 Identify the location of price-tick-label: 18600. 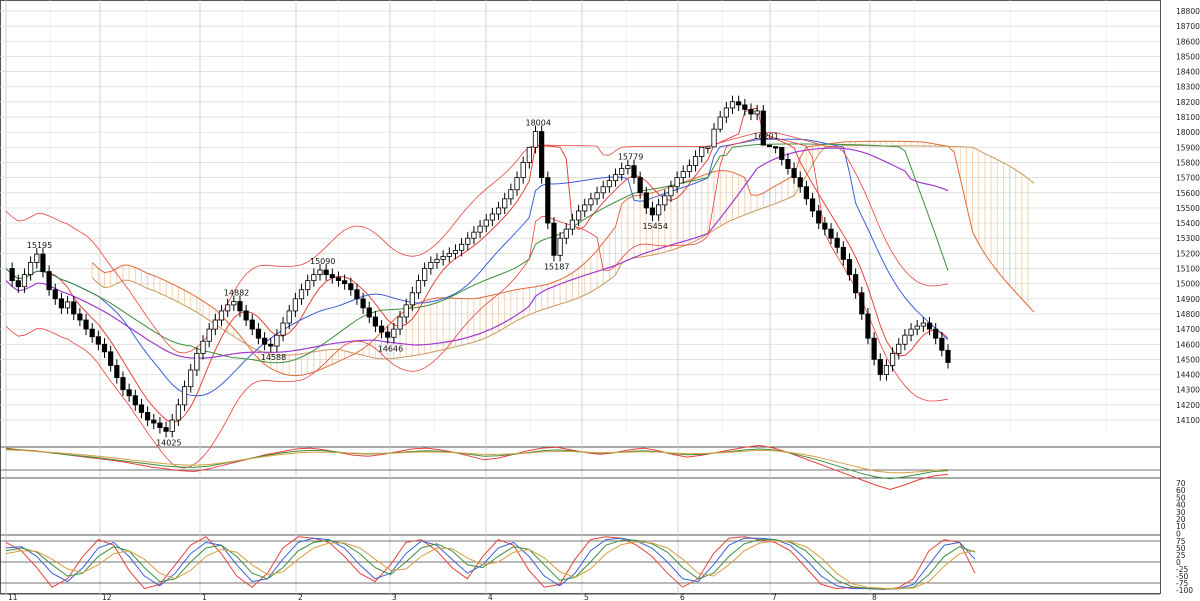
(1188, 41).